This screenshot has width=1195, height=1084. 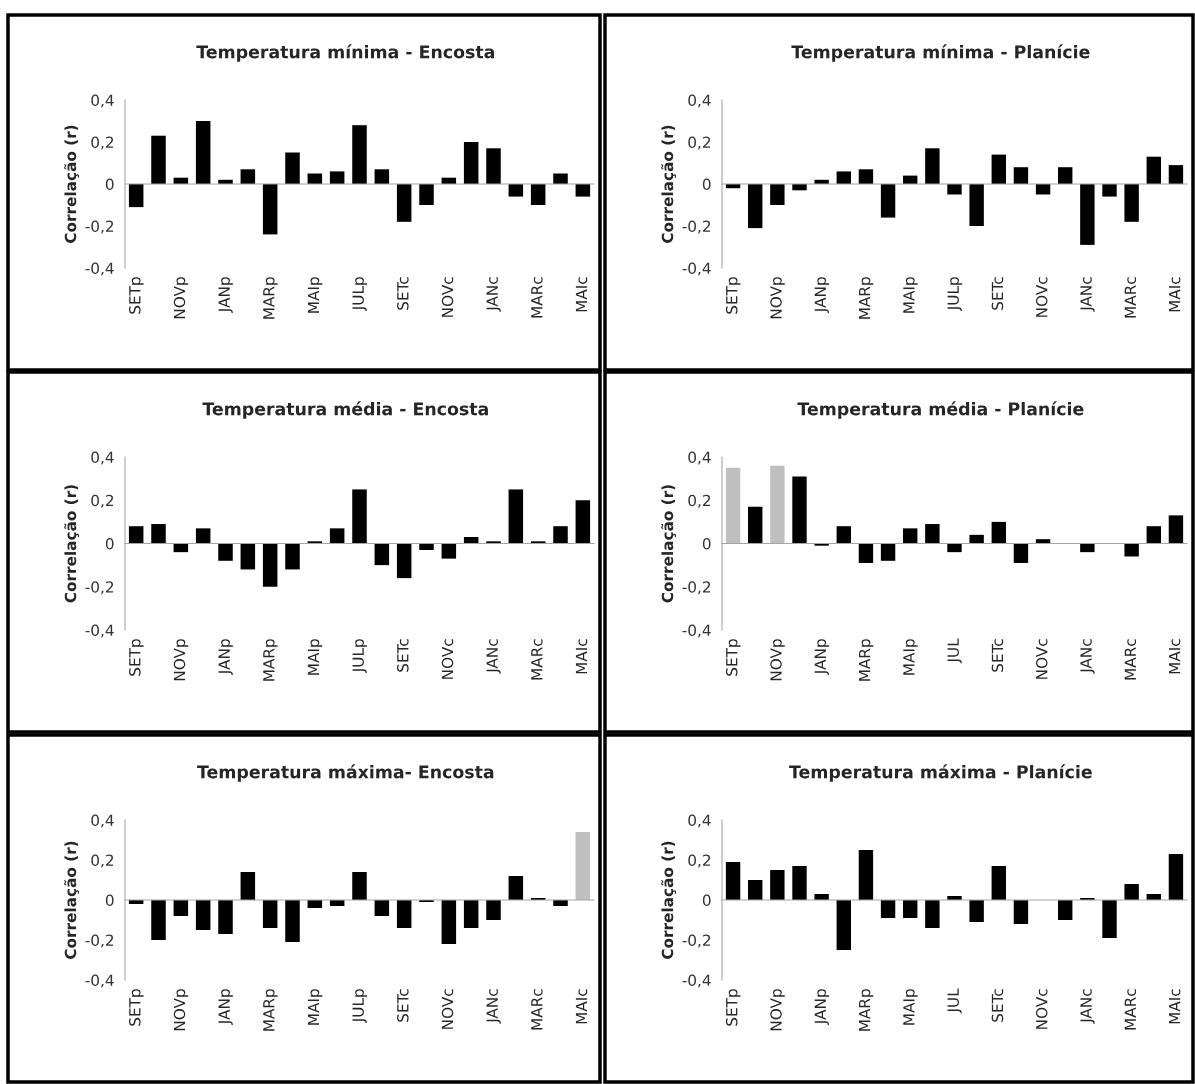 I want to click on chart-title: Temperatura média - Planície, so click(x=940, y=410).